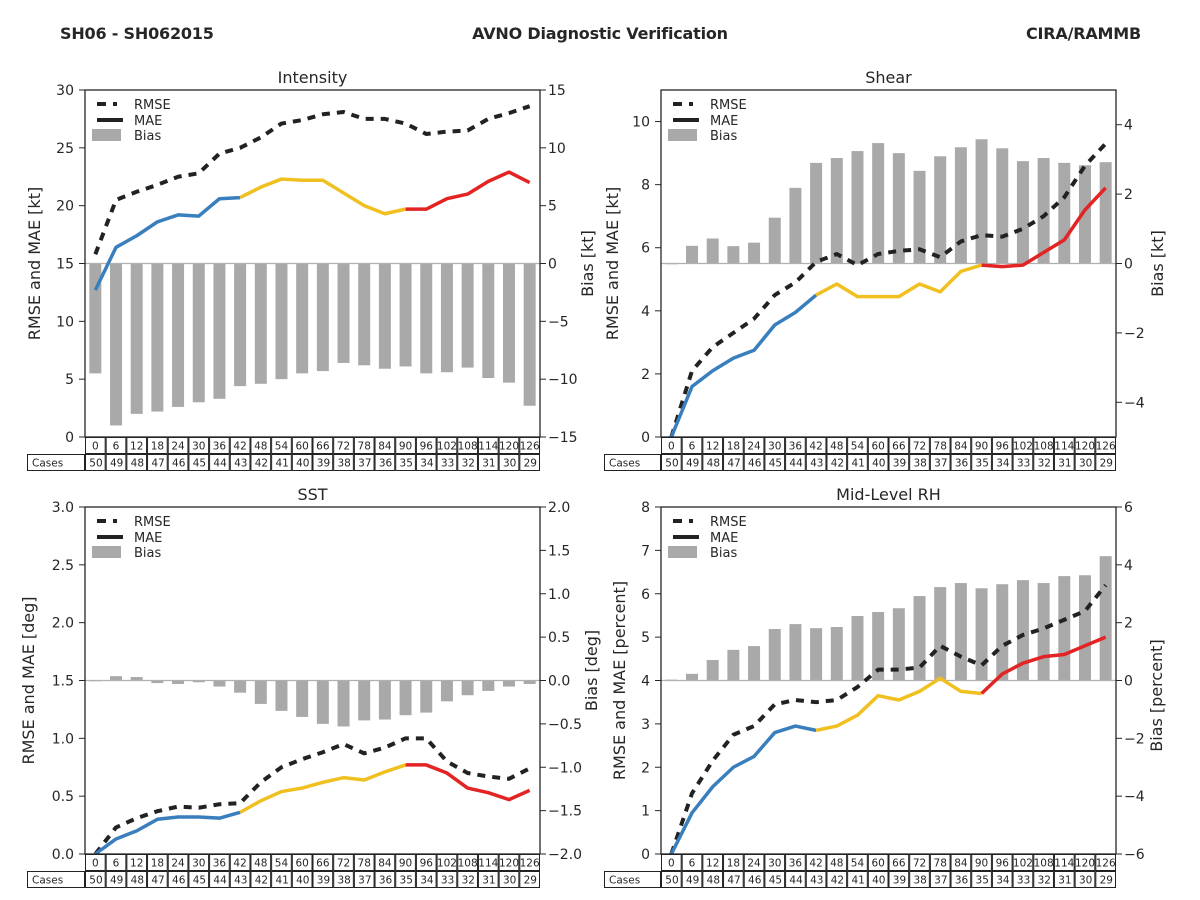  I want to click on cases-count: 30, so click(1085, 464).